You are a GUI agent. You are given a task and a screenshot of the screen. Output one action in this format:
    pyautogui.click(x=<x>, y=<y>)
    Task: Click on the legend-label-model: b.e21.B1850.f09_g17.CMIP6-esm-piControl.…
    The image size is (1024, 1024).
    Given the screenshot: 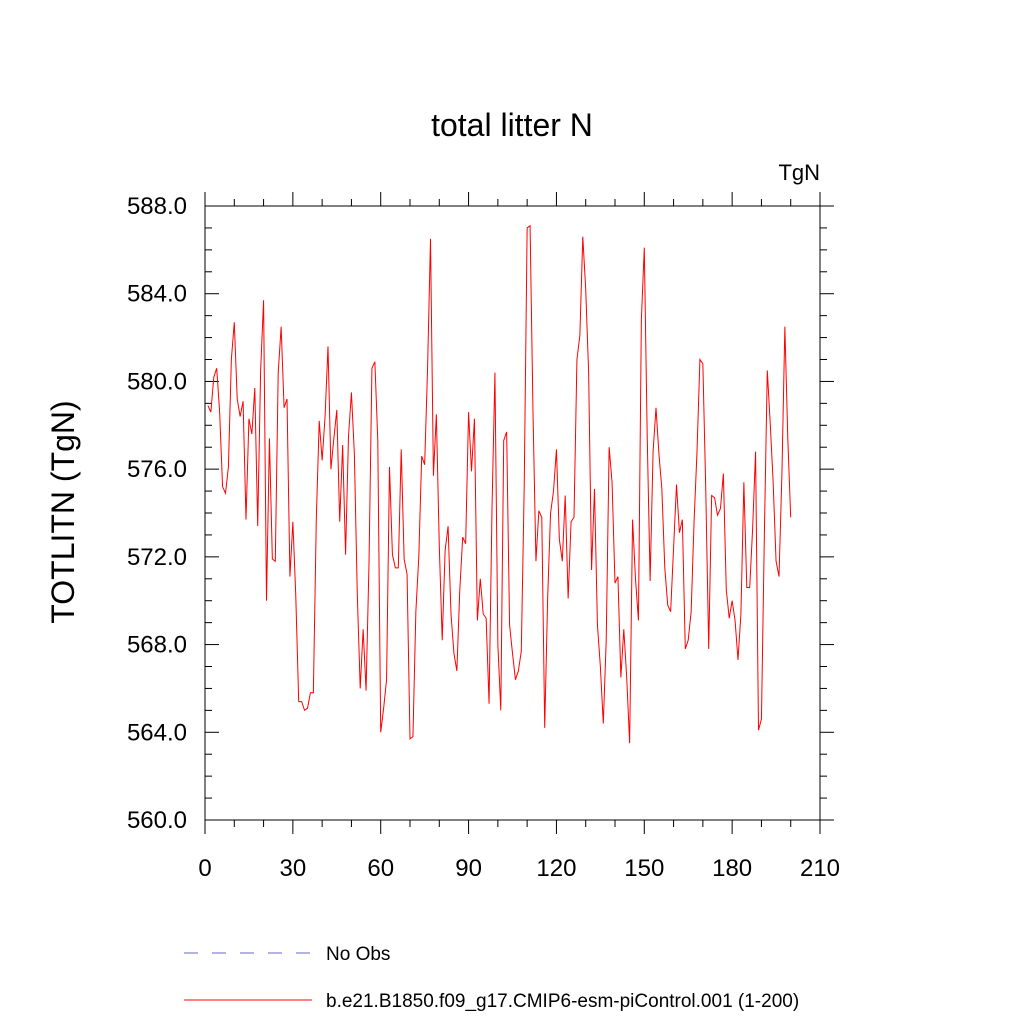 What is the action you would take?
    pyautogui.click(x=562, y=1001)
    